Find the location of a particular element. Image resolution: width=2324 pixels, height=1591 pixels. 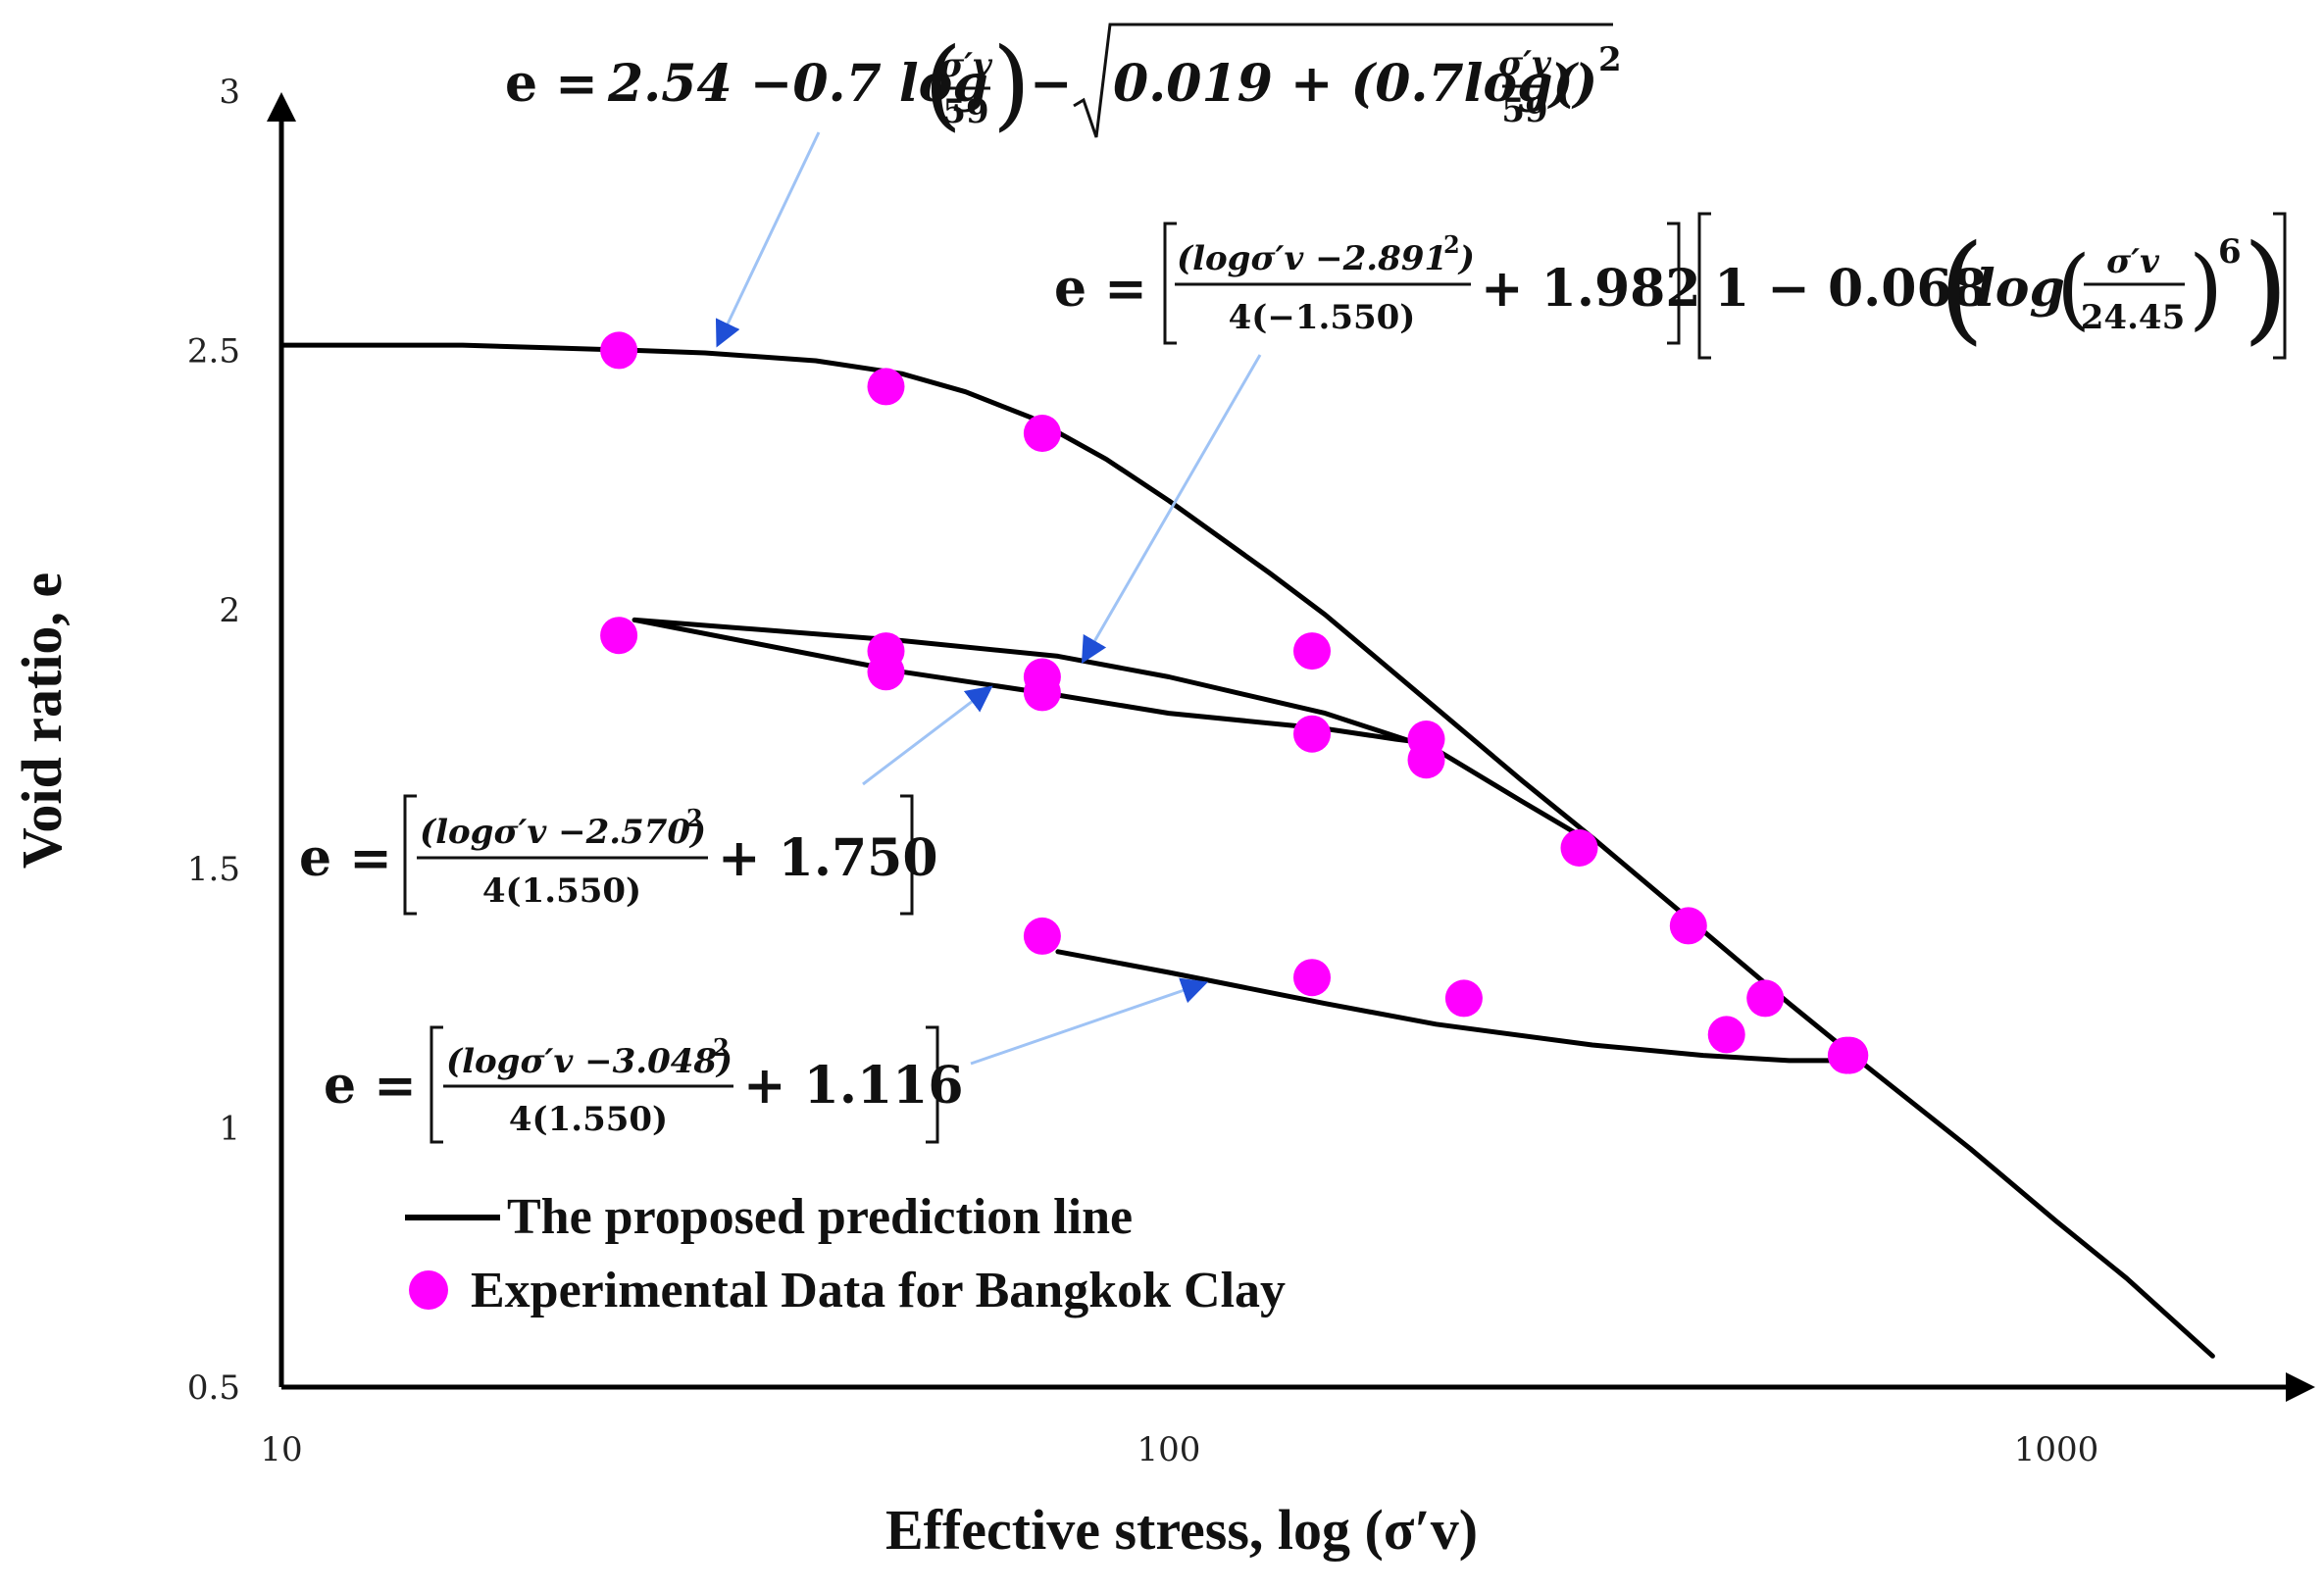

y-tick-label-5: 3 is located at coordinates (229, 92).